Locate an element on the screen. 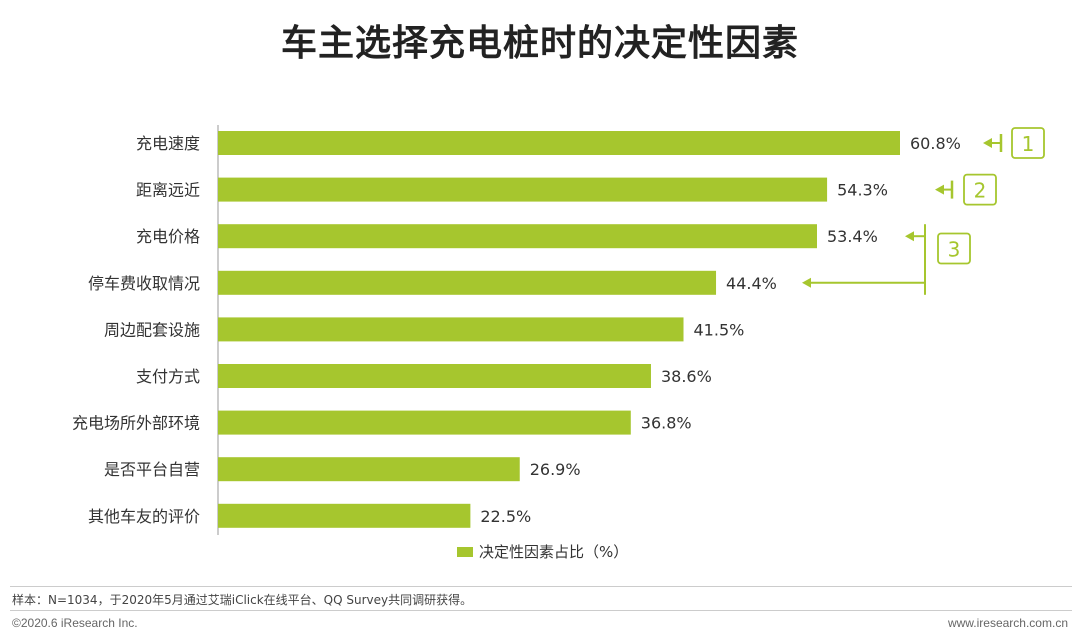 This screenshot has width=1080, height=643. category-label: 充电速度 is located at coordinates (168, 143).